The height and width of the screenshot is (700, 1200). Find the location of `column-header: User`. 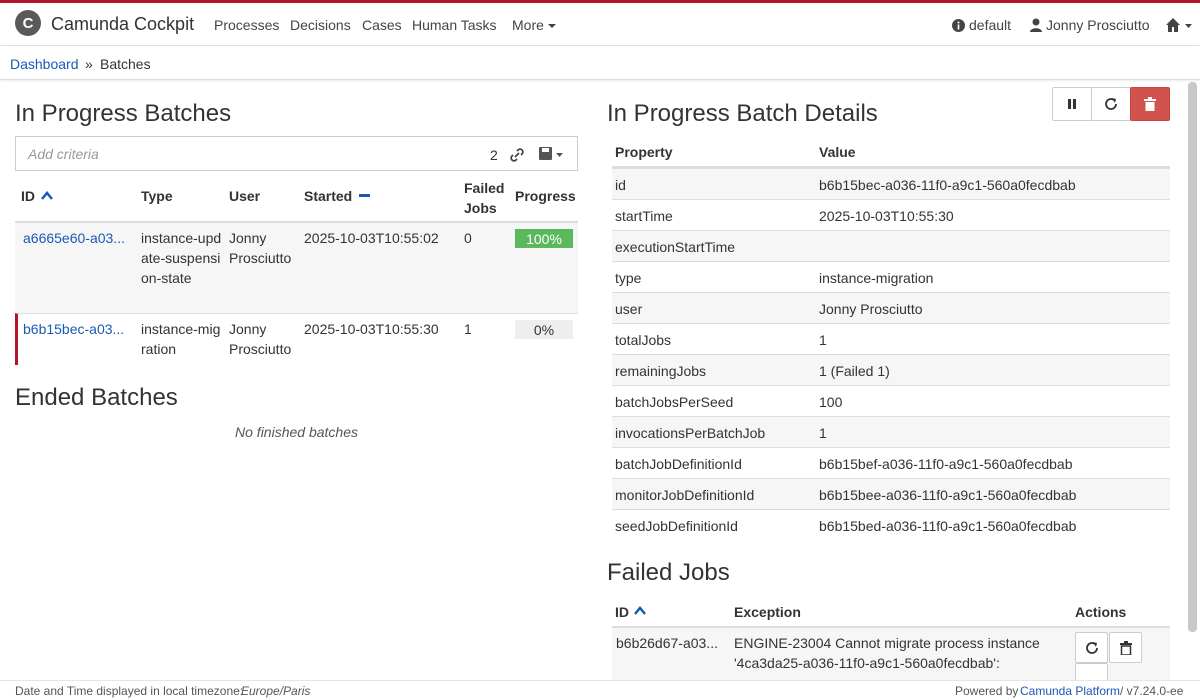

column-header: User is located at coordinates (245, 196).